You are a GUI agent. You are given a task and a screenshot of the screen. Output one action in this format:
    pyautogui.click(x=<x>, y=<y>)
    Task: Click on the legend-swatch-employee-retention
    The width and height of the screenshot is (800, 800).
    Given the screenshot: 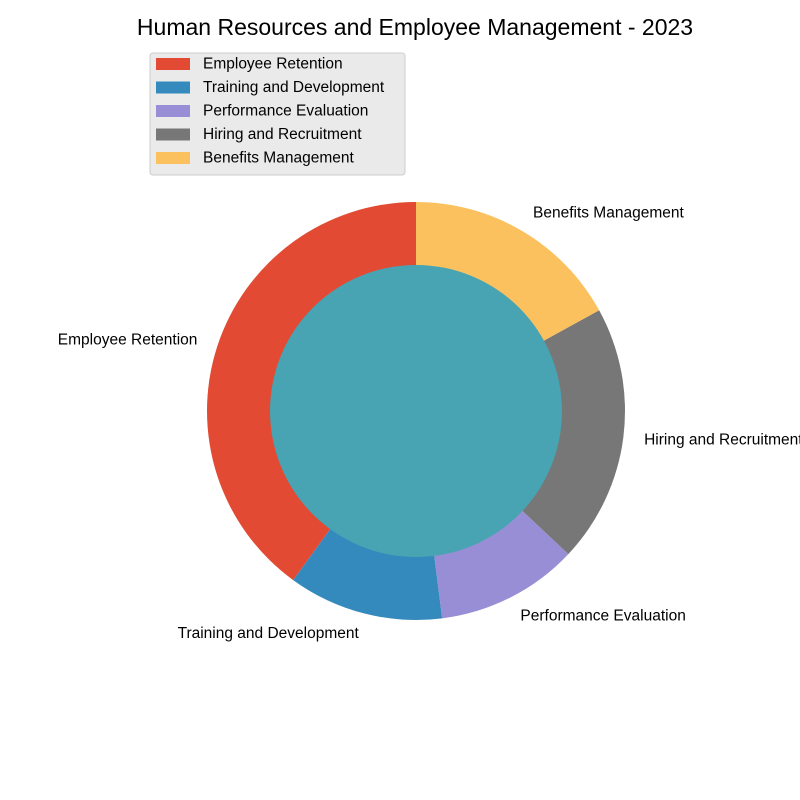 What is the action you would take?
    pyautogui.click(x=173, y=64)
    